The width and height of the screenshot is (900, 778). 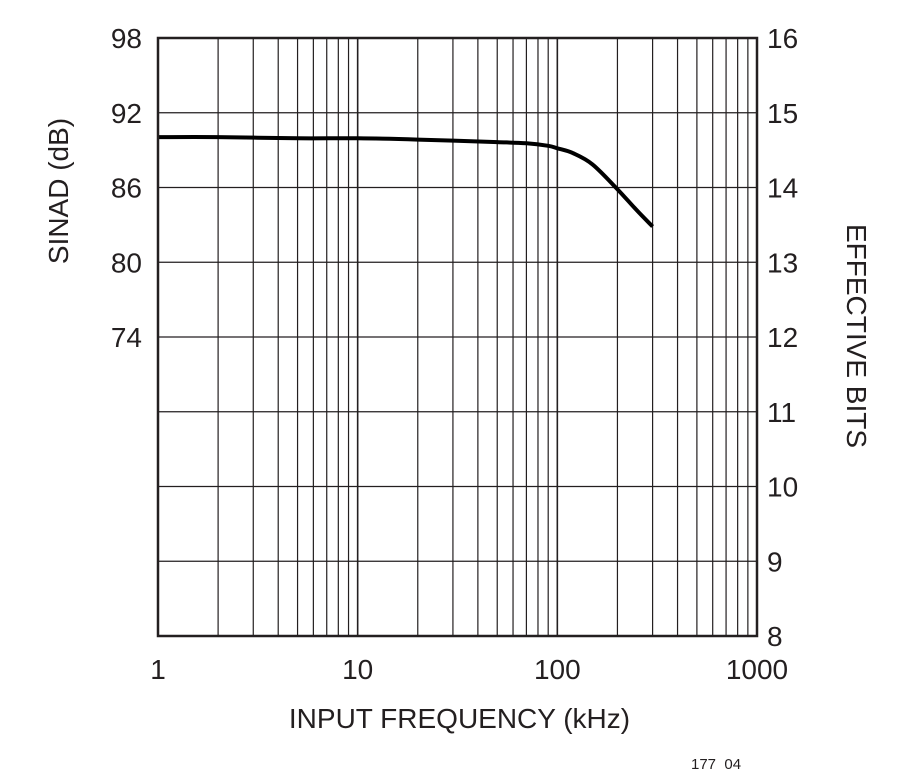 I want to click on x-axis-label: INPUT FREQUENCY (kHz), so click(x=459, y=718).